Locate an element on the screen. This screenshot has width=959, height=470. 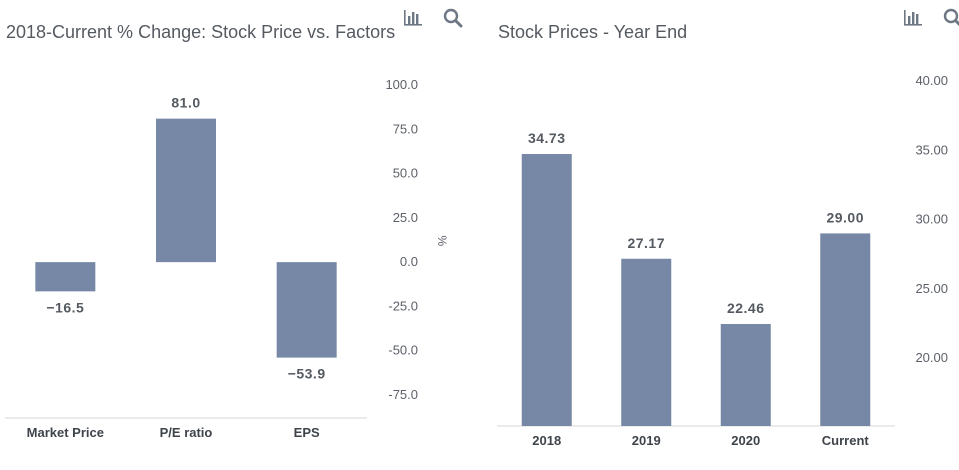
y-tick-label: -50.0 is located at coordinates (403, 350).